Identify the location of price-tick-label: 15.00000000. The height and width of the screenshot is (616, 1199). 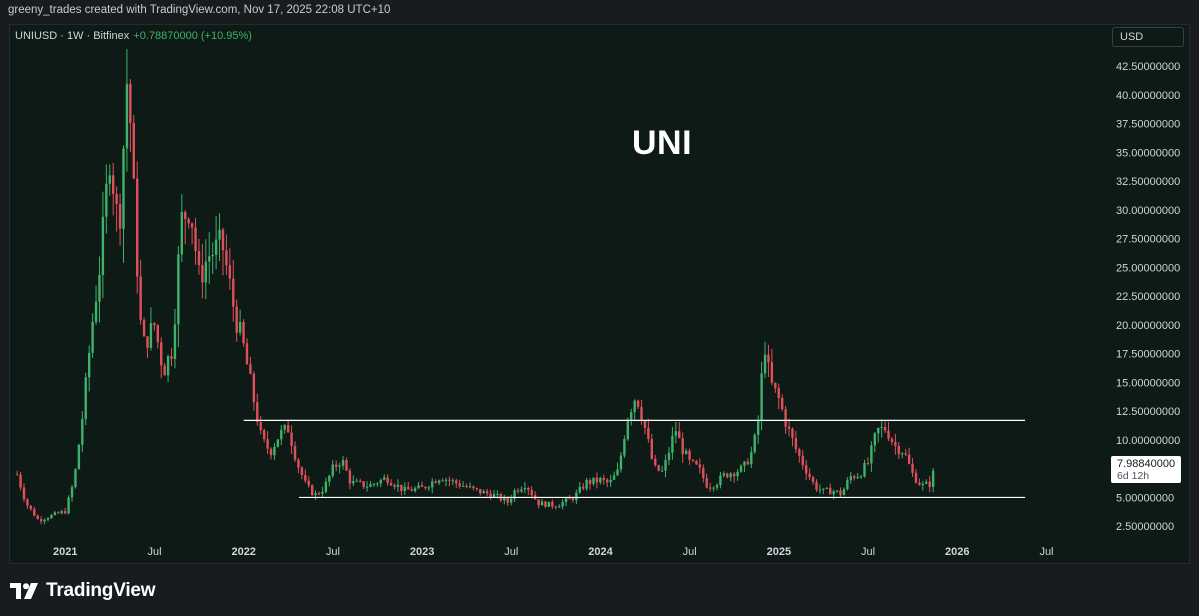
(1148, 383).